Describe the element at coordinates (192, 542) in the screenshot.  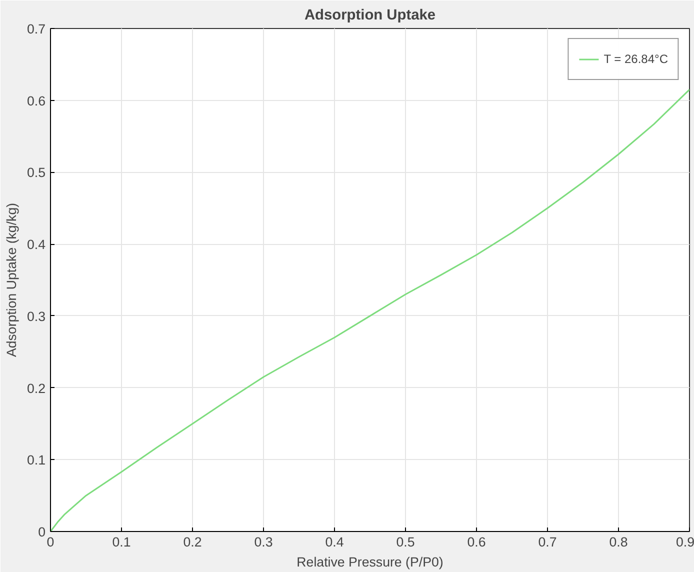
I see `x-tick-label: 0.2` at that location.